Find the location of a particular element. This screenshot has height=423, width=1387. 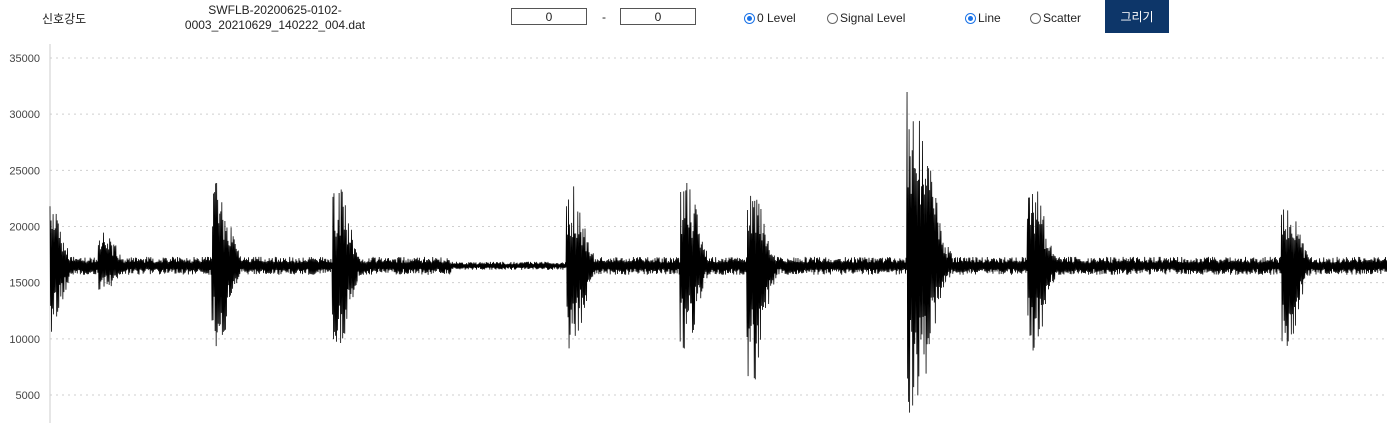

radio-line-label: Line is located at coordinates (989, 18).